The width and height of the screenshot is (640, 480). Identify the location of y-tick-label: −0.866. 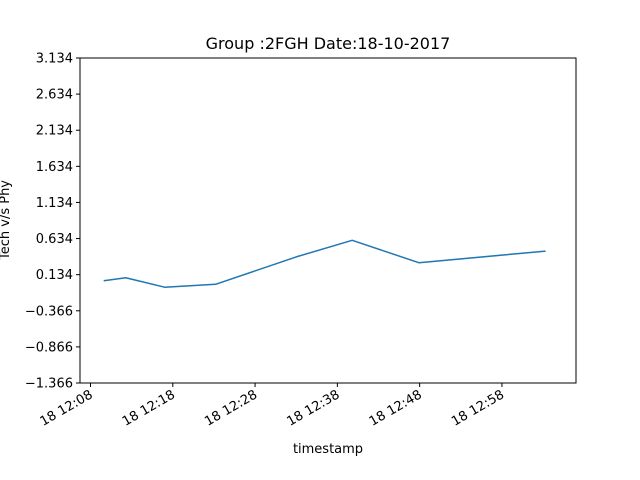
(49, 347).